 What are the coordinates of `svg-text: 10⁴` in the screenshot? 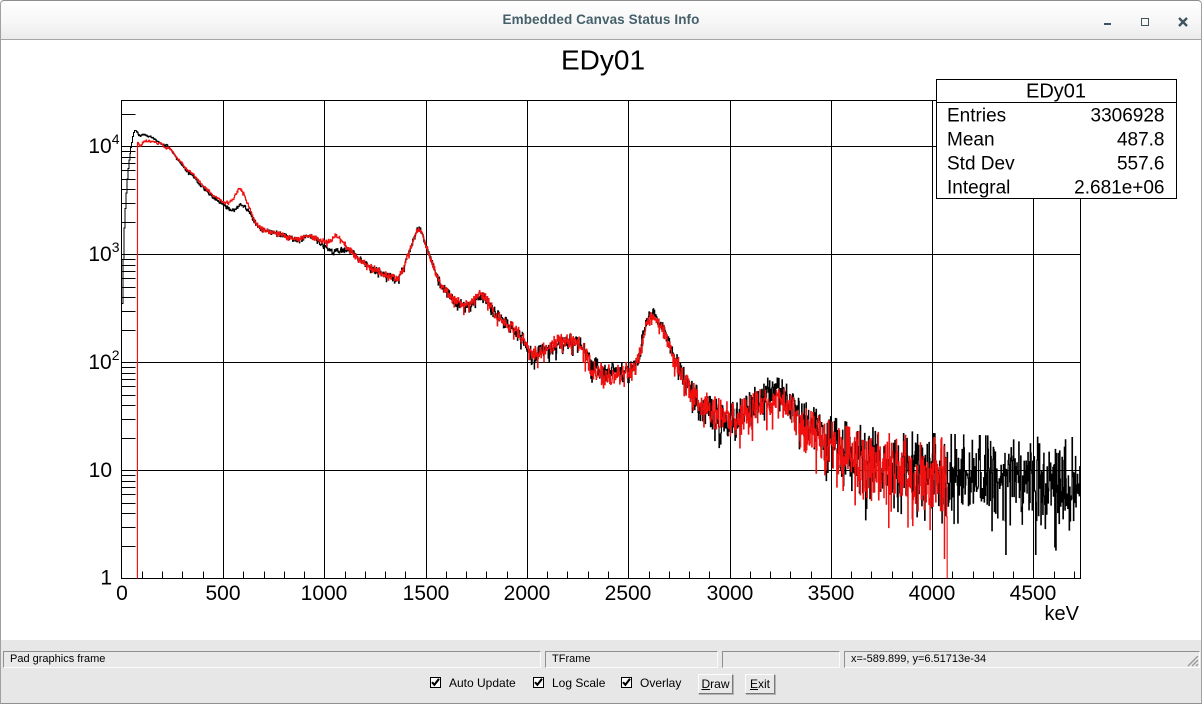 It's located at (103, 144).